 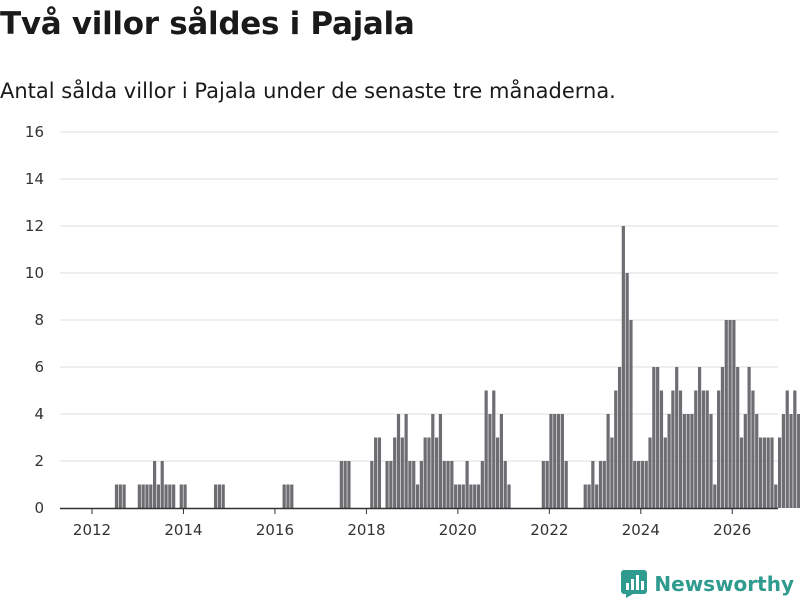 What do you see at coordinates (458, 530) in the screenshot?
I see `x-tick-label: 2020` at bounding box center [458, 530].